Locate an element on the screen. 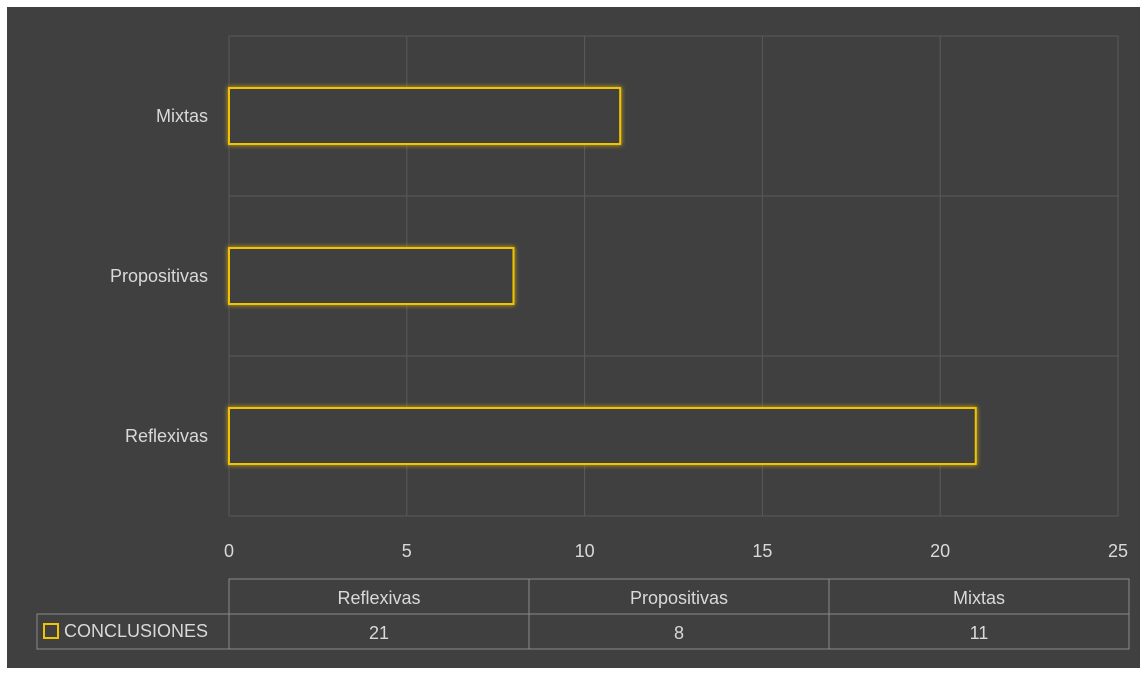  table-value-reflexivas: 21 is located at coordinates (379, 633).